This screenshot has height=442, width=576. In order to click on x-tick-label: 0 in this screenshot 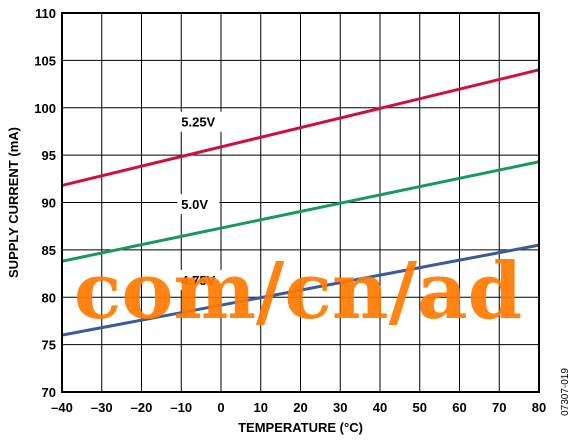, I will do `click(220, 407)`.